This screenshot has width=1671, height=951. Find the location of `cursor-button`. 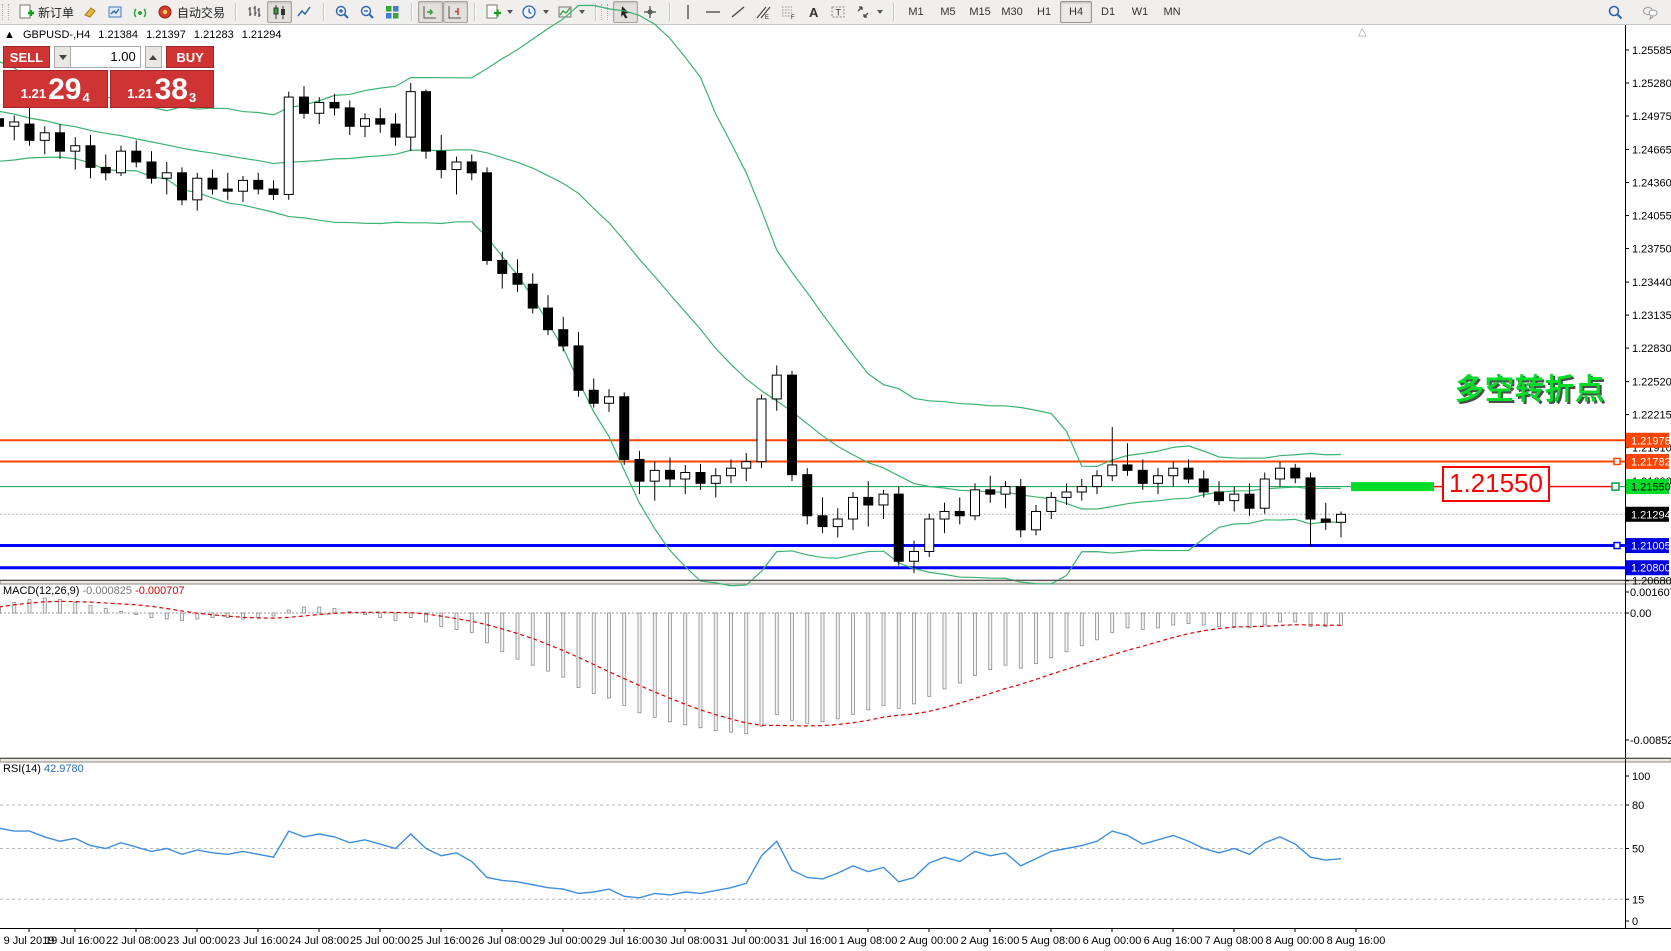

cursor-button is located at coordinates (626, 12).